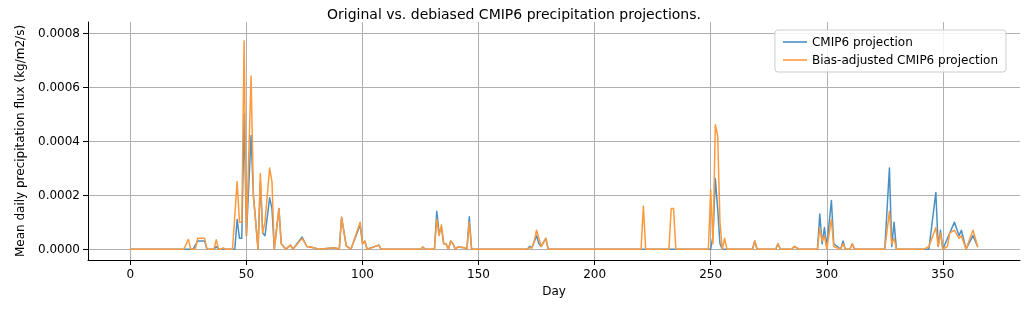 The width and height of the screenshot is (1028, 314). What do you see at coordinates (20, 141) in the screenshot?
I see `y-axis-title: Mean daily precipitation flux (kg/m2/s)` at bounding box center [20, 141].